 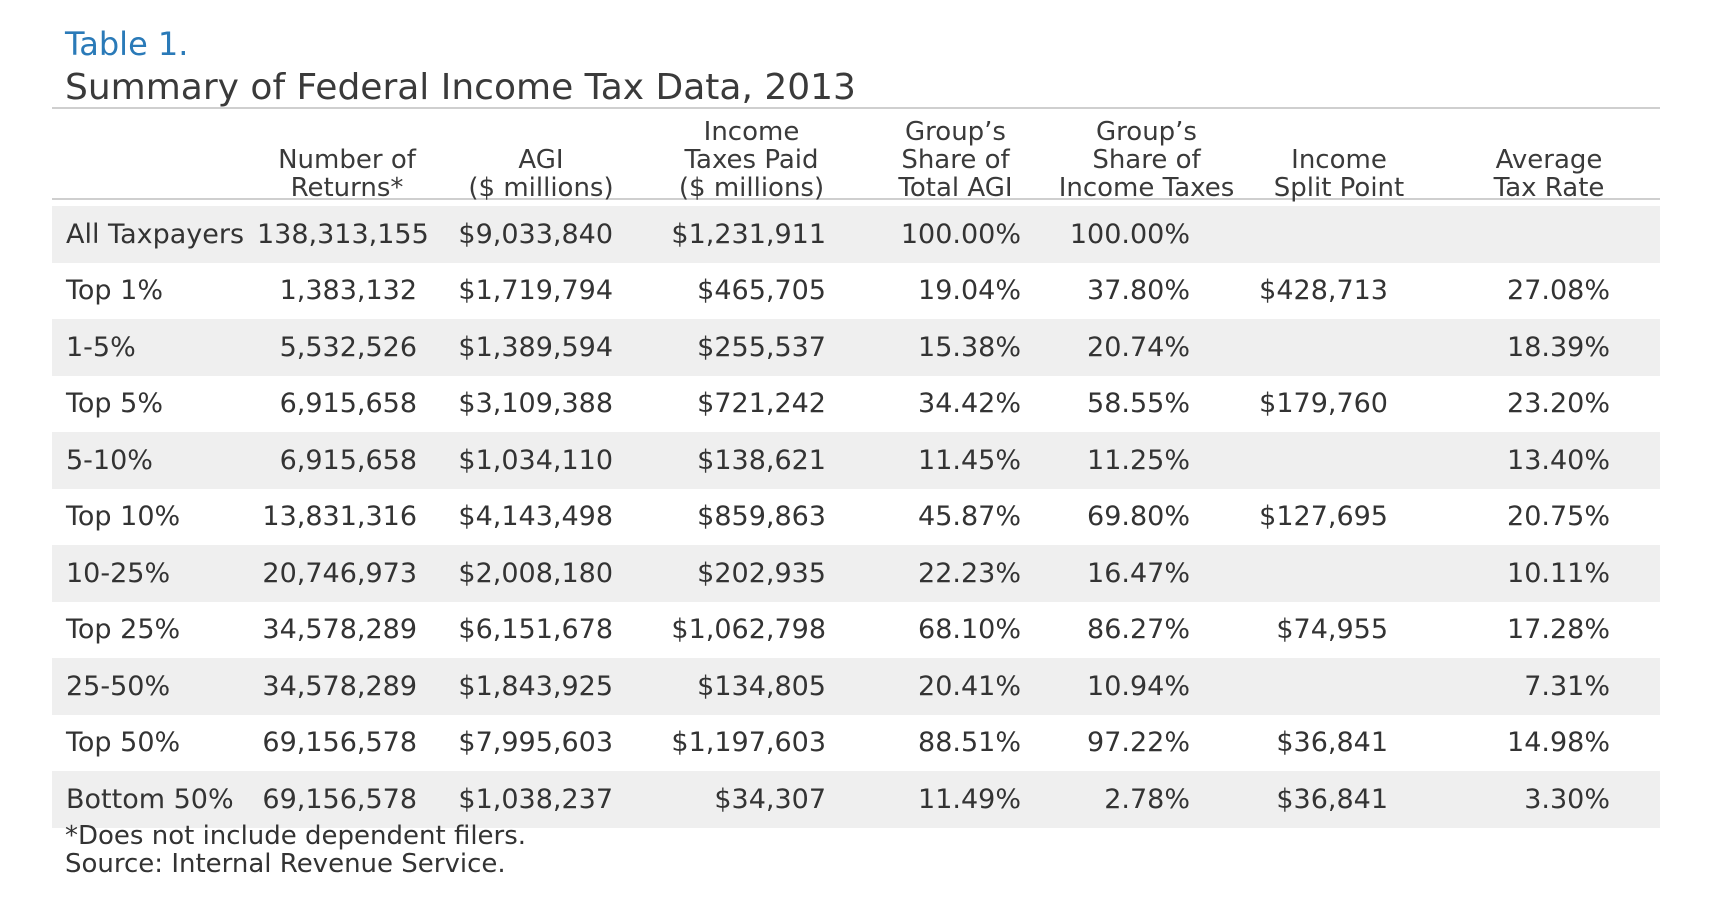 What do you see at coordinates (339, 517) in the screenshot?
I see `cell-number-of-returns: 13,831,316` at bounding box center [339, 517].